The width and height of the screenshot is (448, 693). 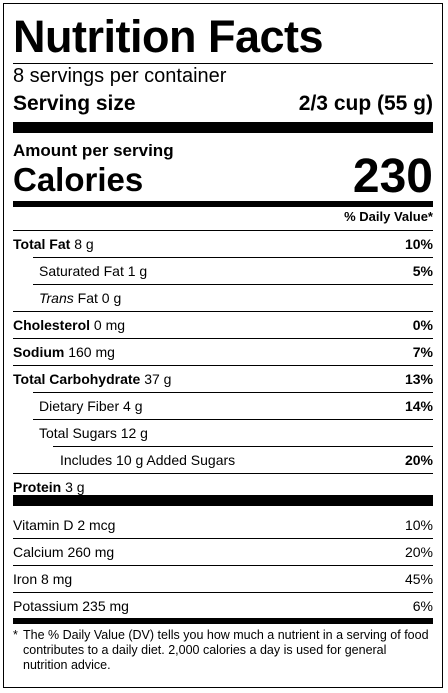 What do you see at coordinates (223, 606) in the screenshot?
I see `vitamin-row-potassium: Potassium 235 mg 6%` at bounding box center [223, 606].